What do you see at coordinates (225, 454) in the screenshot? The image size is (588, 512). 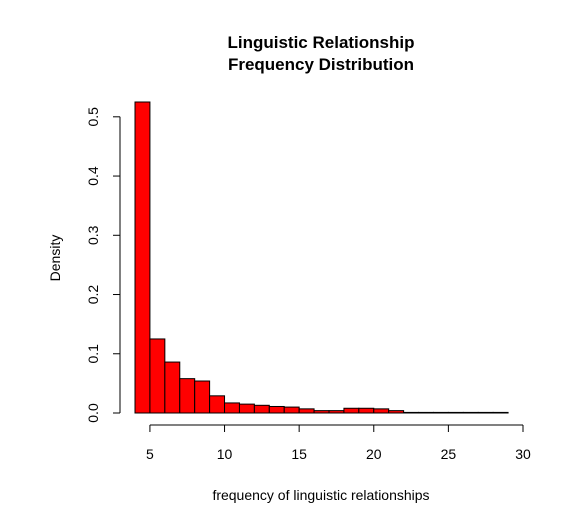 I see `x-tick-label: 10` at bounding box center [225, 454].